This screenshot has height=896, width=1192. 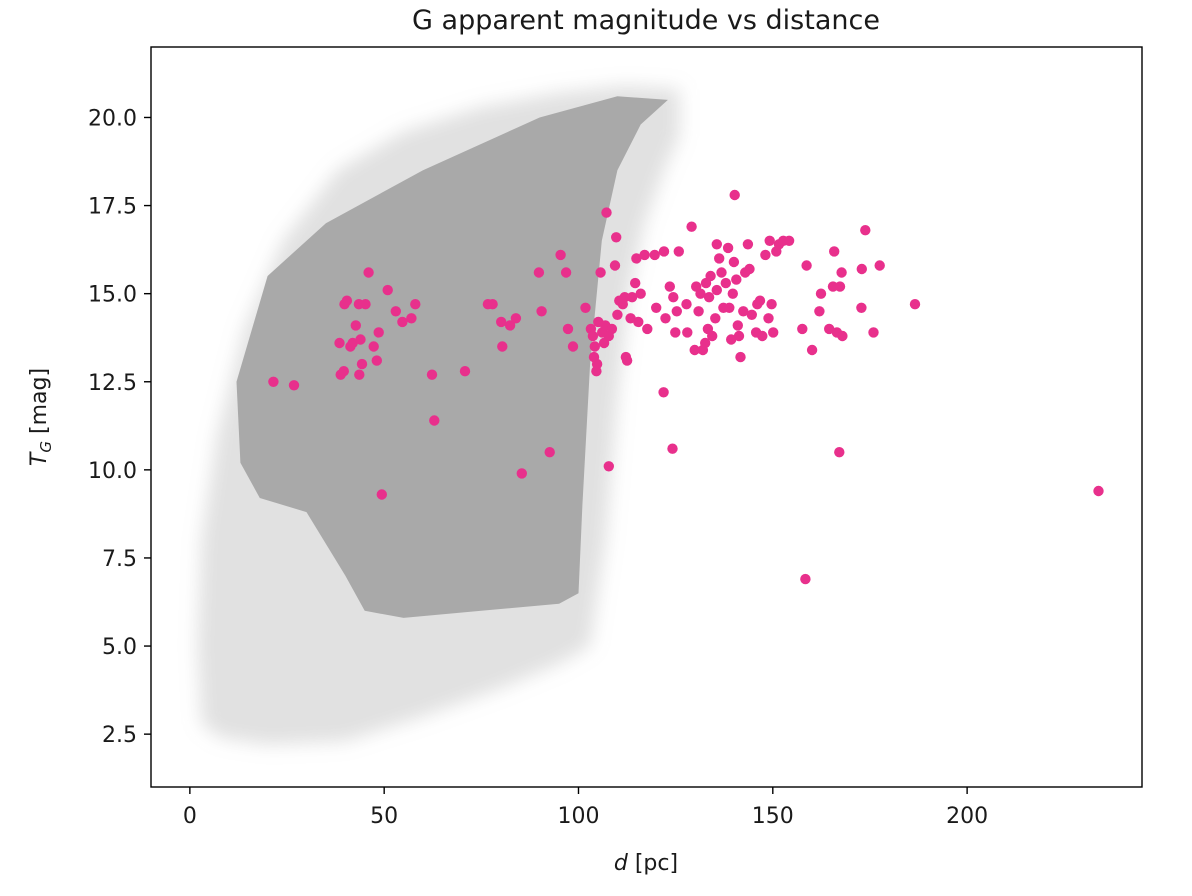 What do you see at coordinates (41, 417) in the screenshot?
I see `y-axis-title: TG [mag]` at bounding box center [41, 417].